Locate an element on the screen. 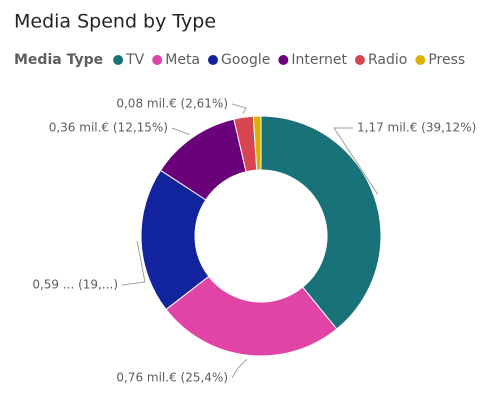 The image size is (487, 406). data-label: 0,36 mil.€ (12,15%) is located at coordinates (108, 128).